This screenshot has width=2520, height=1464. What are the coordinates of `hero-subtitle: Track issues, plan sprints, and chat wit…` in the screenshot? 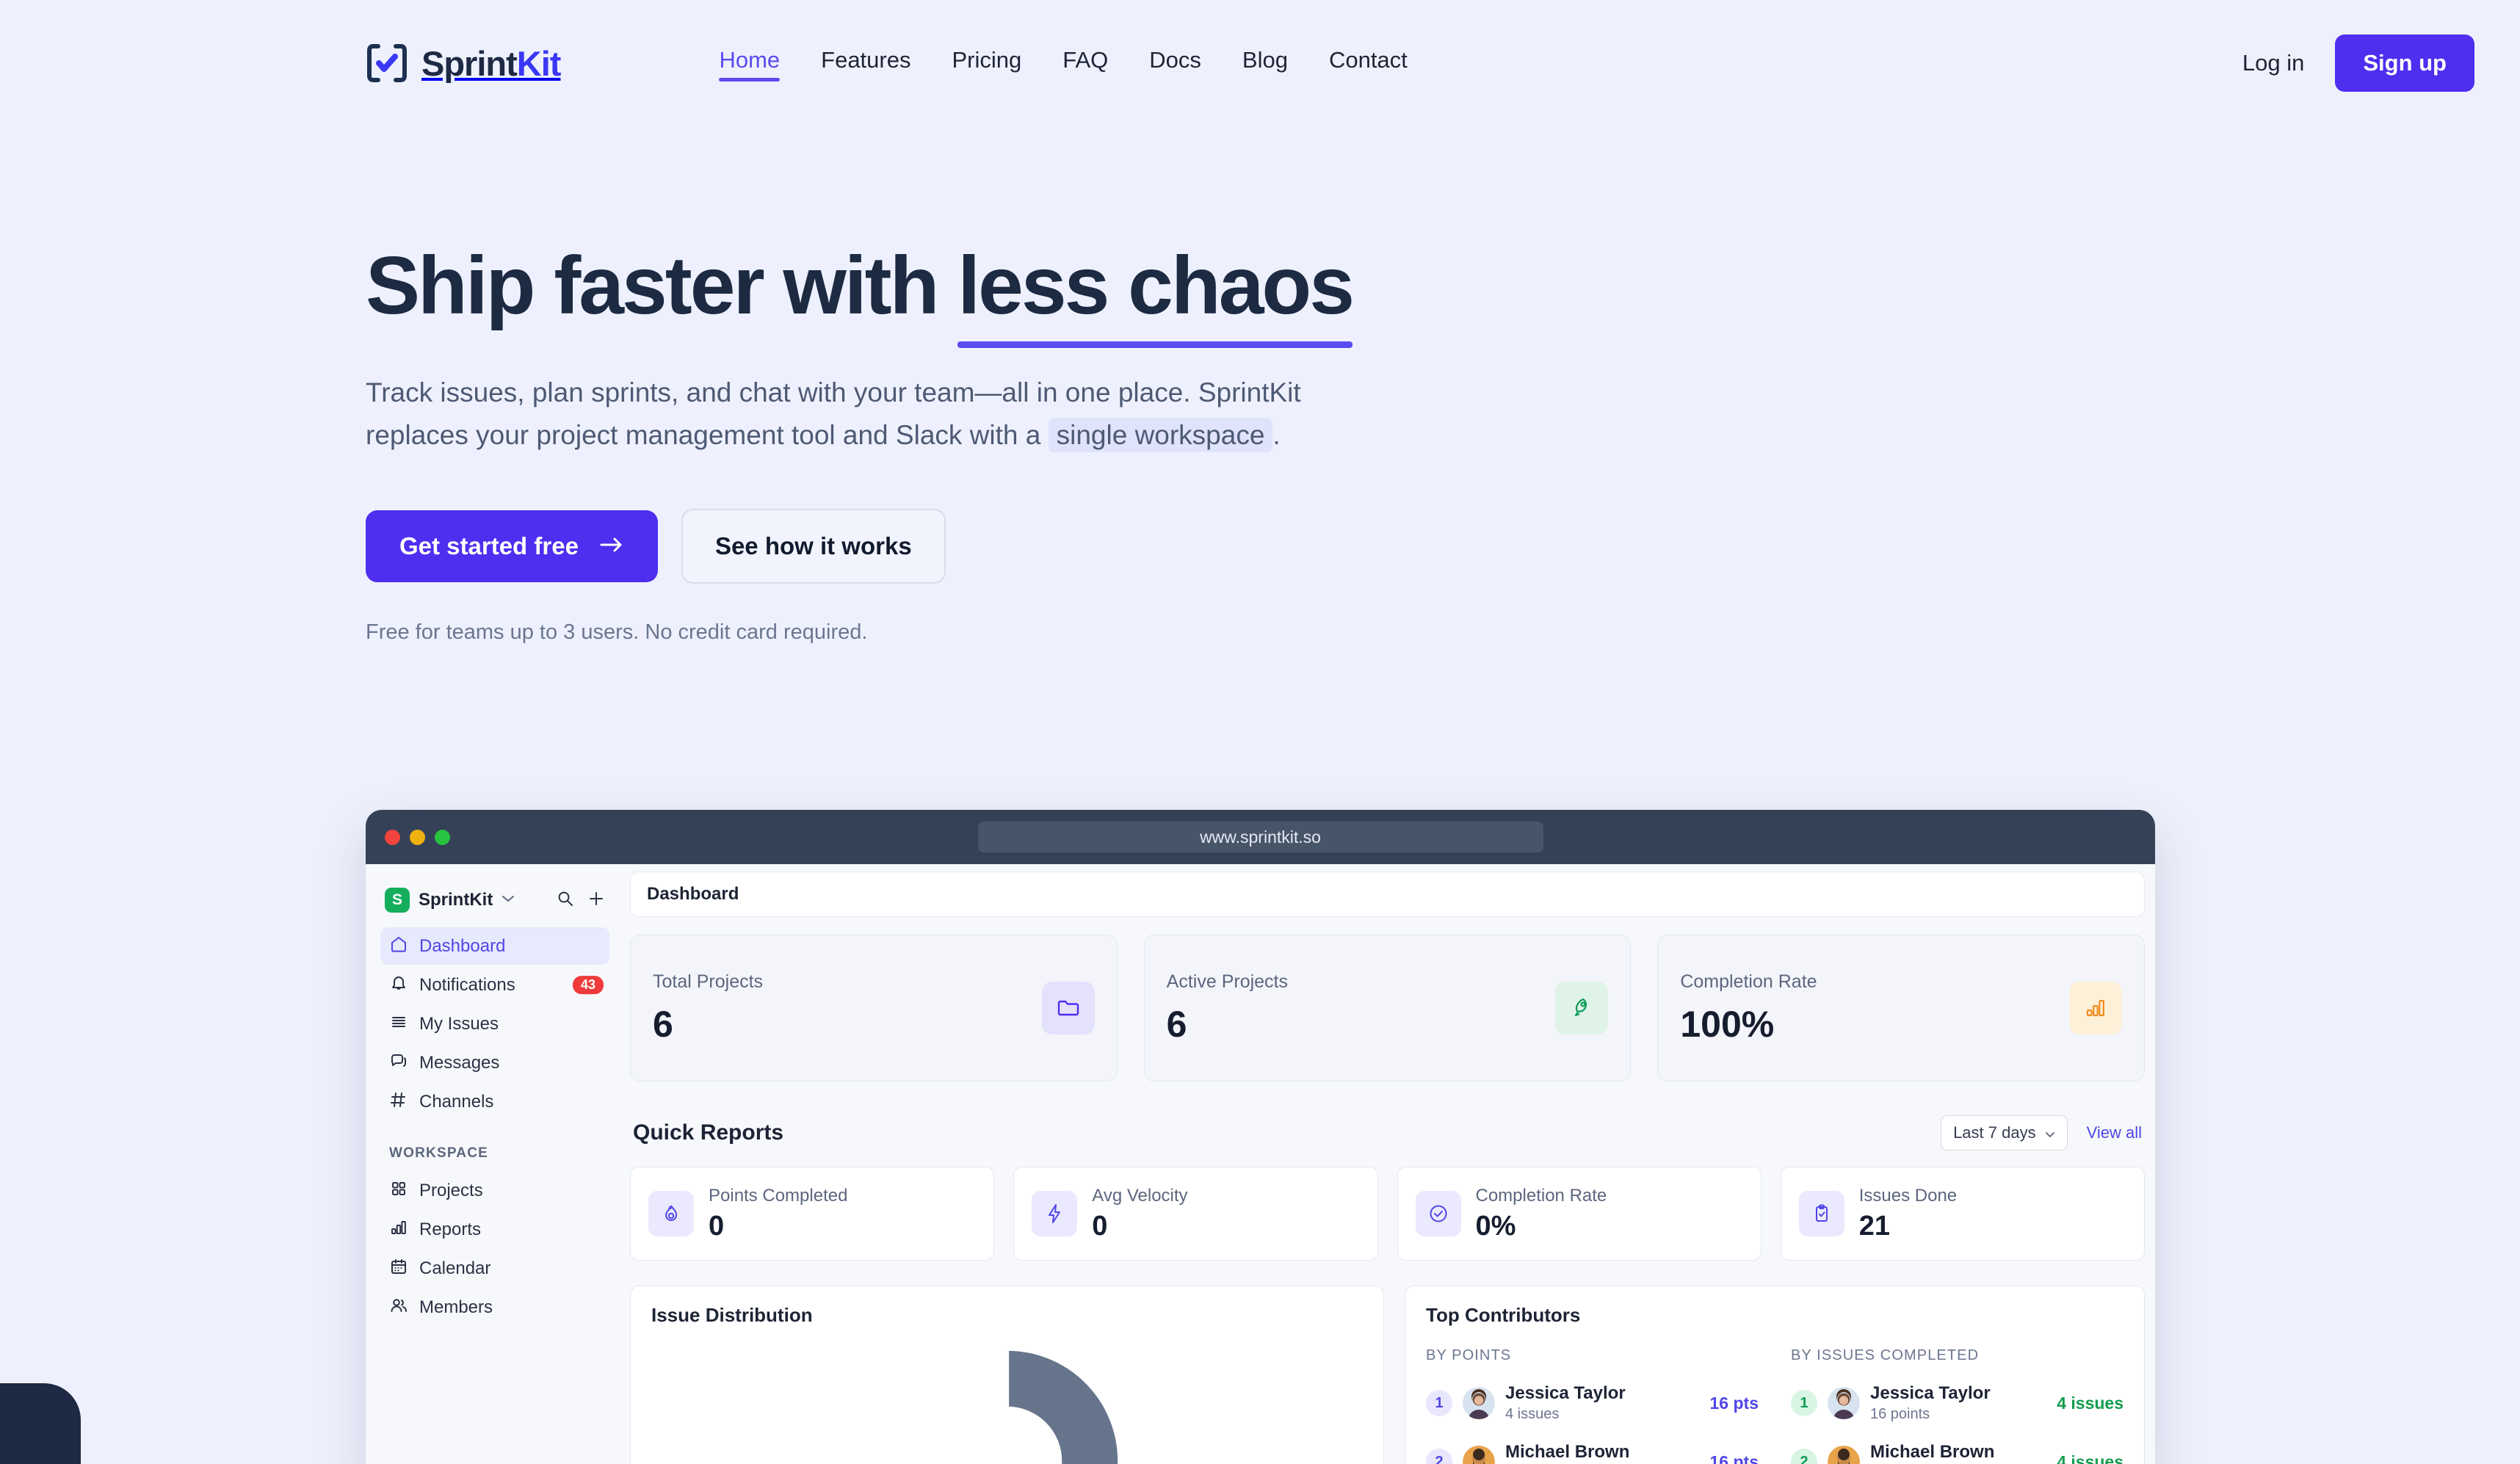 It's located at (876, 414).